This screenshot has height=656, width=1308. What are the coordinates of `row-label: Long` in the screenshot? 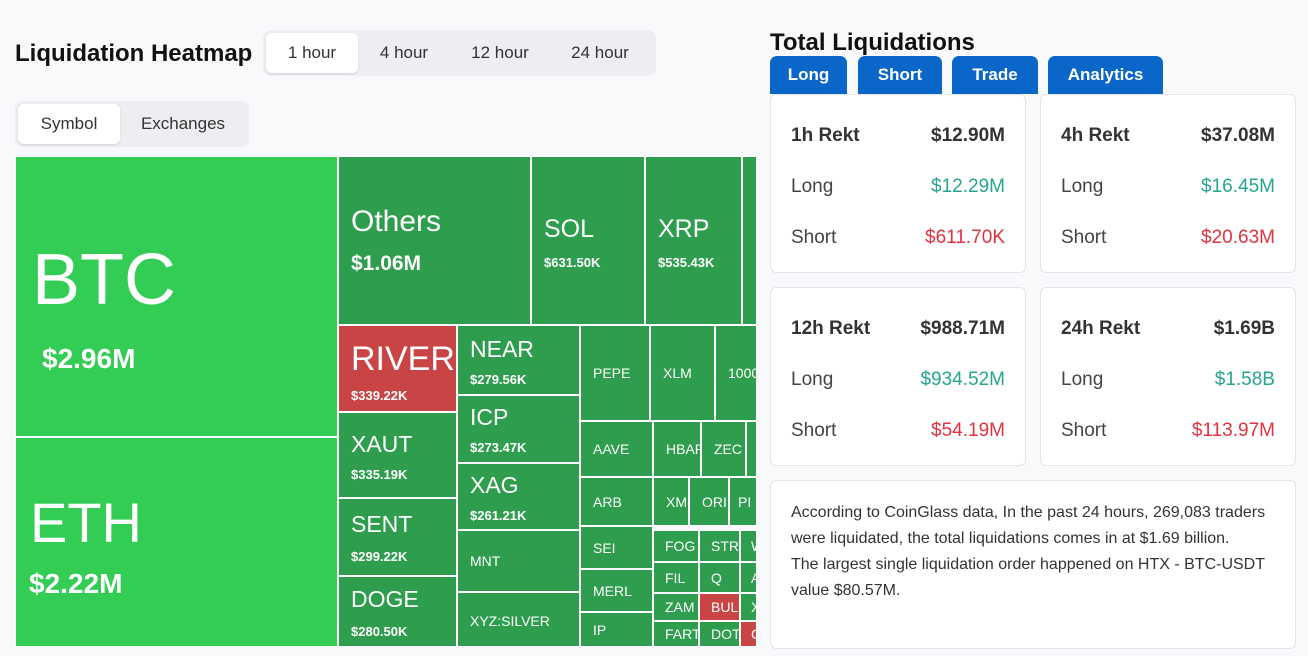 It's located at (1082, 379).